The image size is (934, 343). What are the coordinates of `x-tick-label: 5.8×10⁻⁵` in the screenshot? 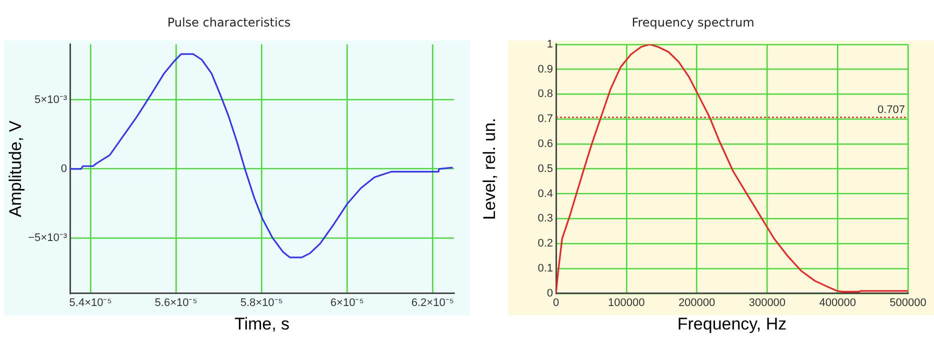 It's located at (261, 303).